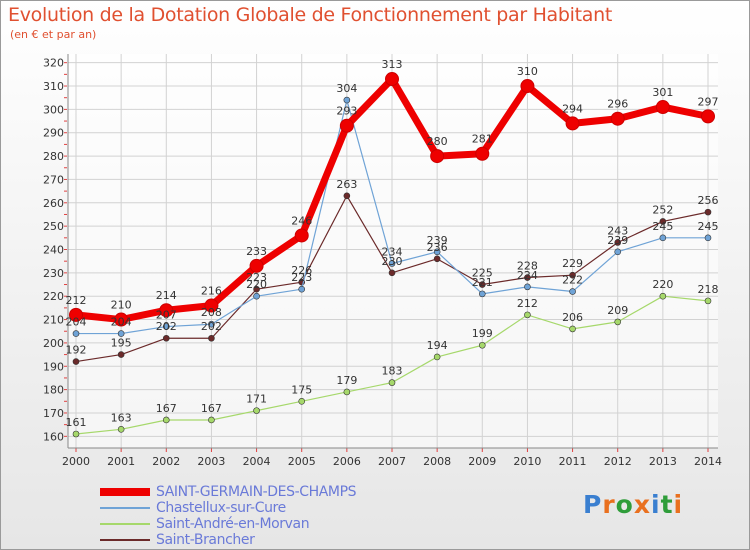 Image resolution: width=750 pixels, height=550 pixels. What do you see at coordinates (166, 461) in the screenshot?
I see `x-tick-label: 2002` at bounding box center [166, 461].